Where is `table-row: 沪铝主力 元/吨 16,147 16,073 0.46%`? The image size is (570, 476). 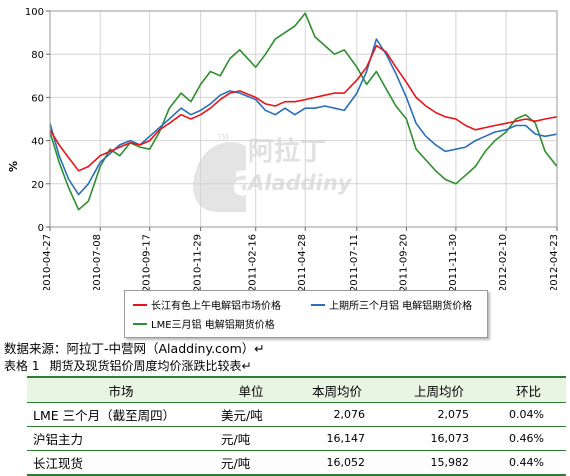
table-row: 沪铝主力 元/吨 16,147 16,073 0.46% is located at coordinates (296, 438).